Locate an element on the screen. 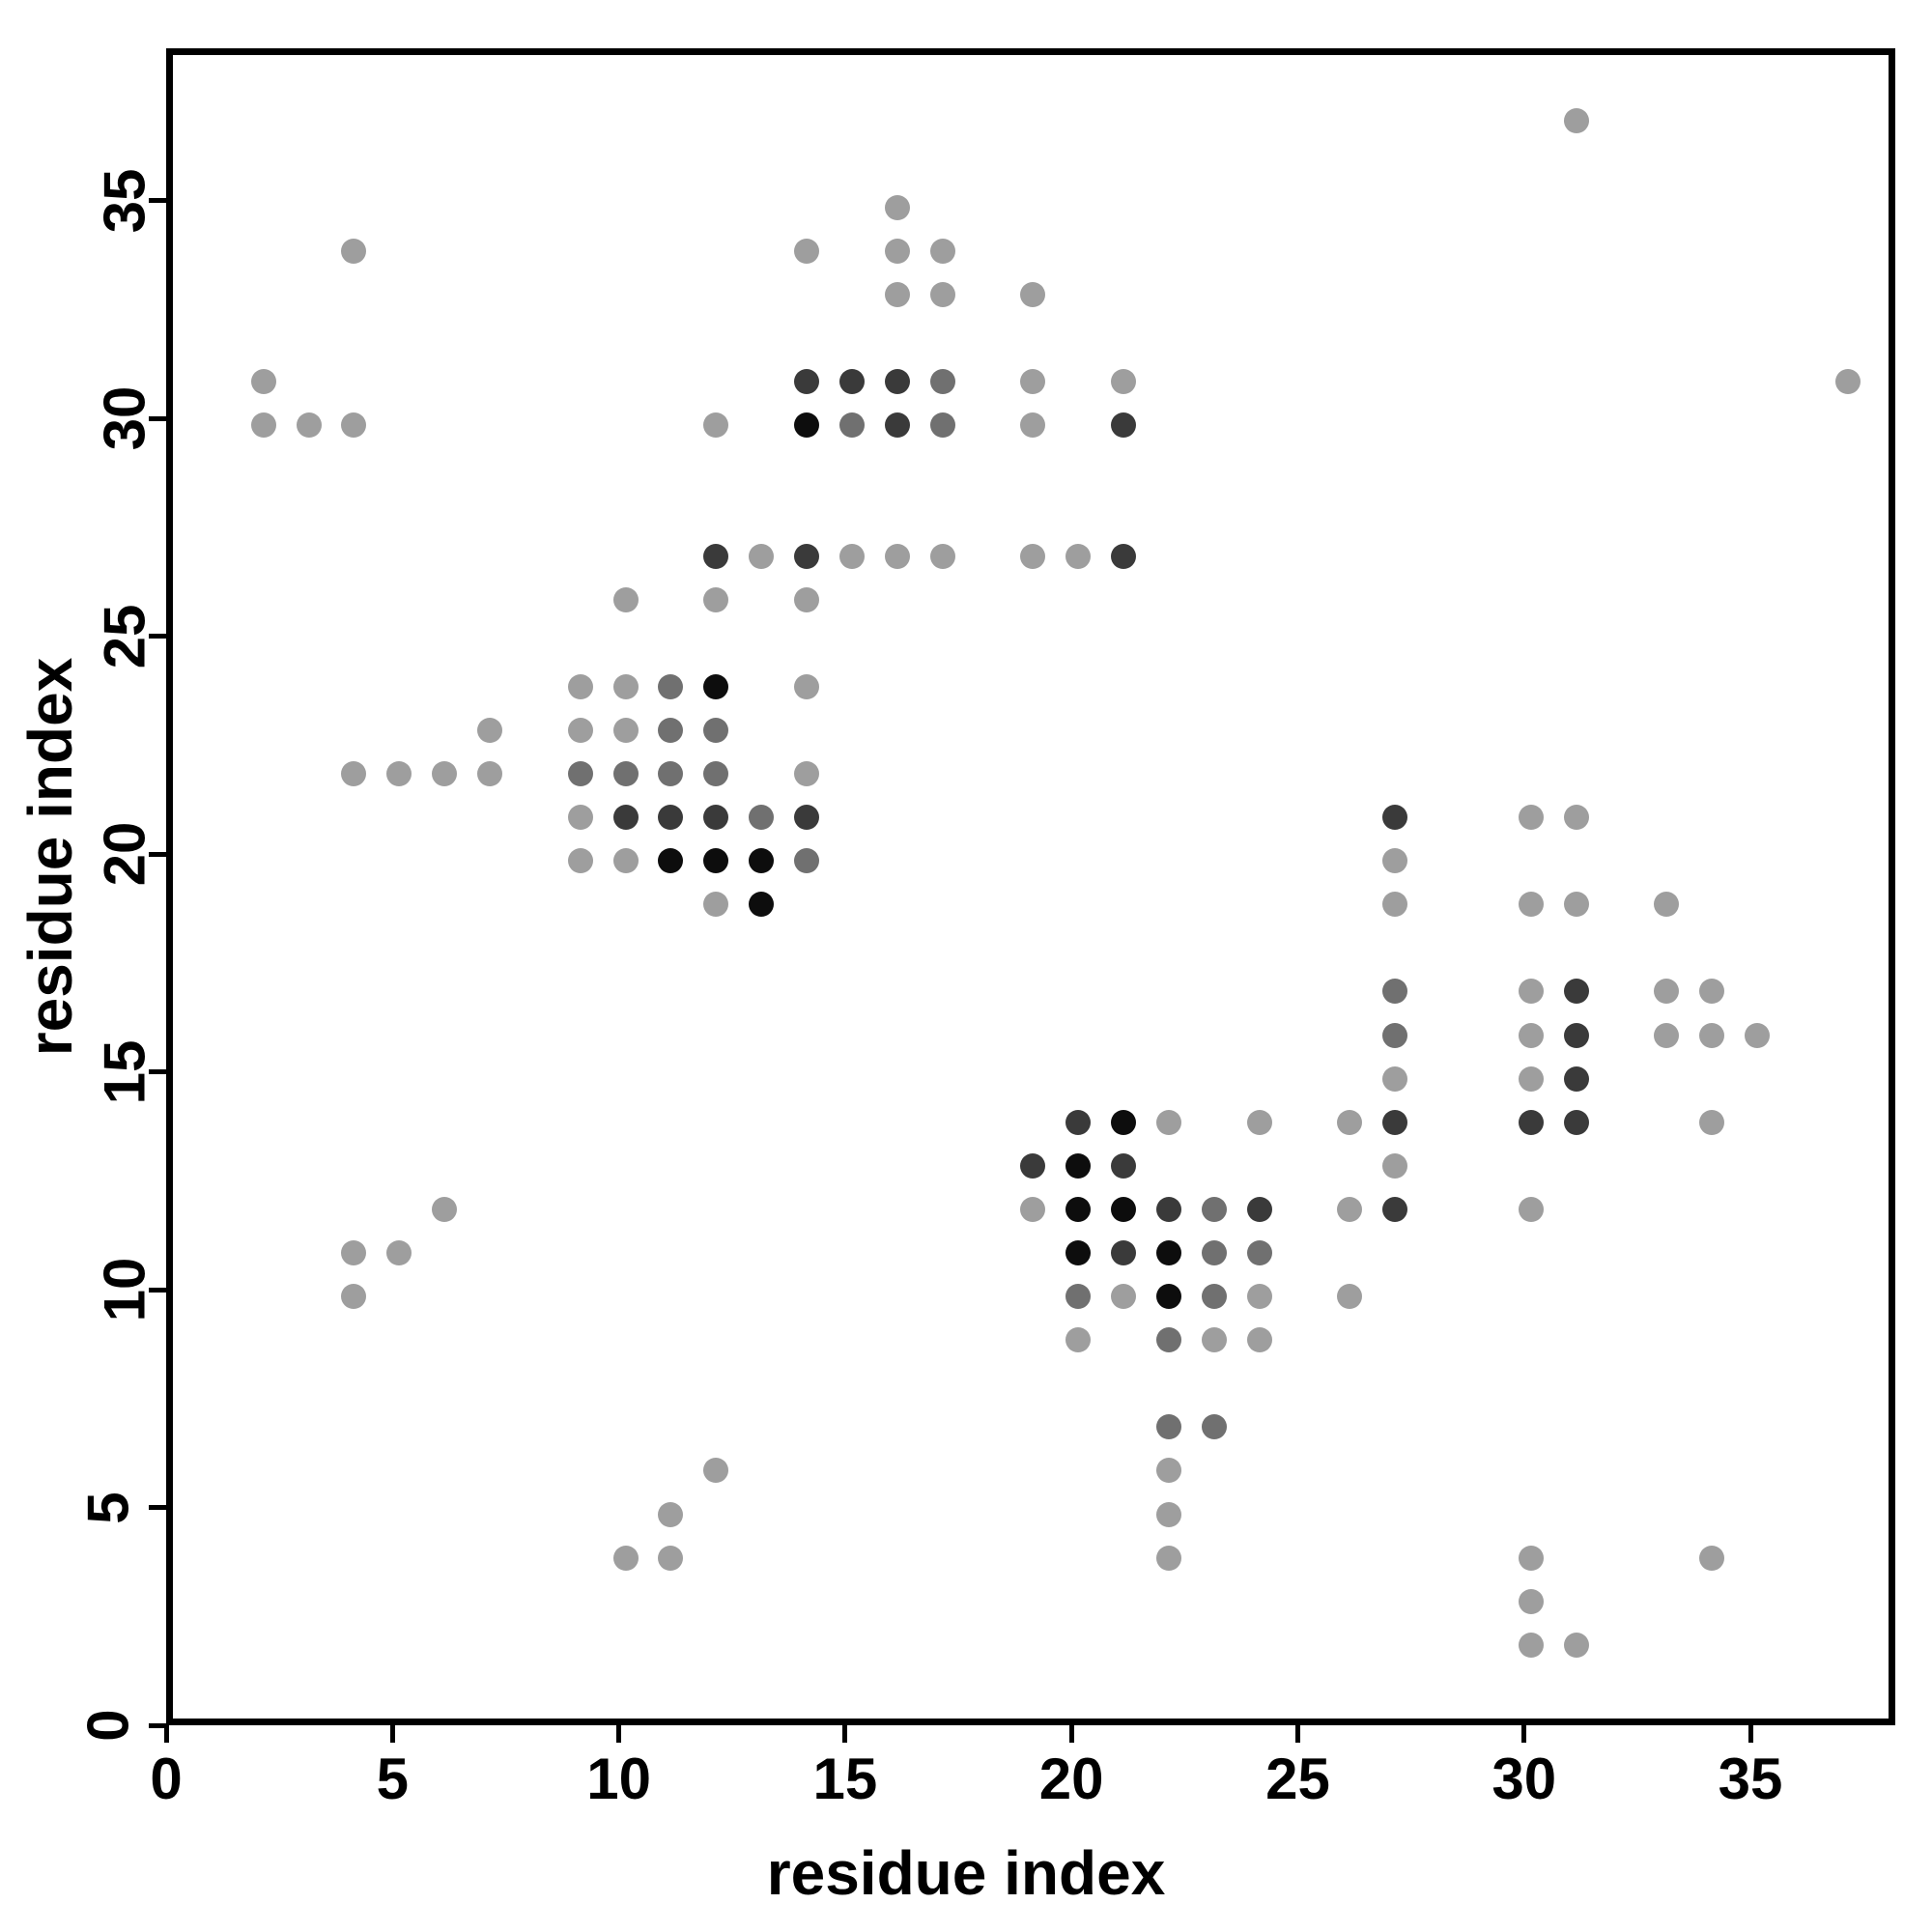 Image resolution: width=1932 pixels, height=1932 pixels. y-tick-label: 35 is located at coordinates (124, 201).